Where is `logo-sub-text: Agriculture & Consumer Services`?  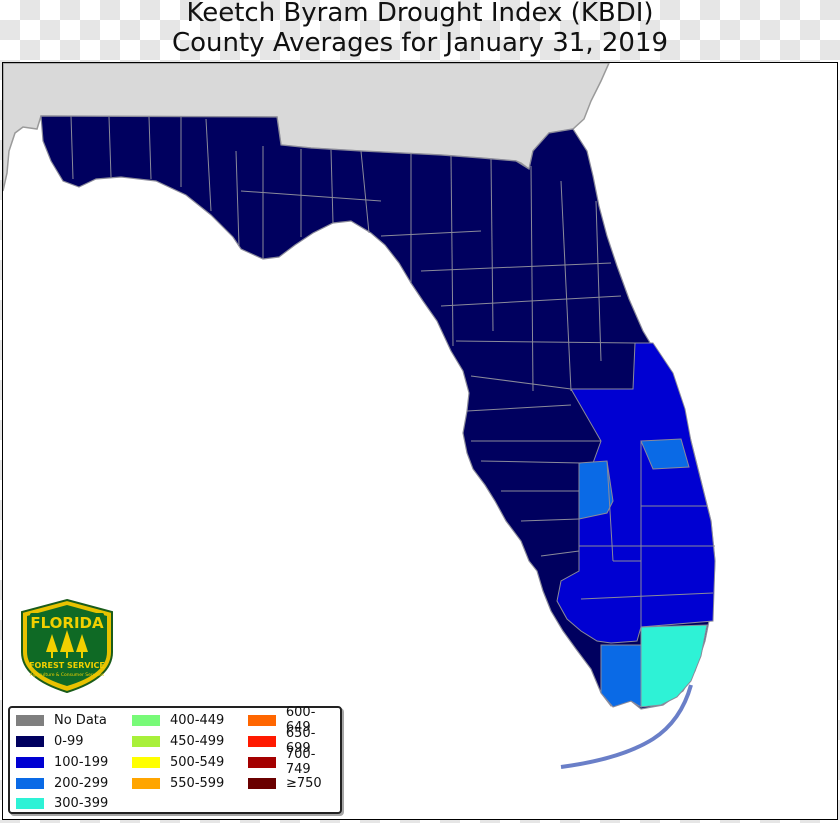 logo-sub-text: Agriculture & Consumer Services is located at coordinates (67, 675).